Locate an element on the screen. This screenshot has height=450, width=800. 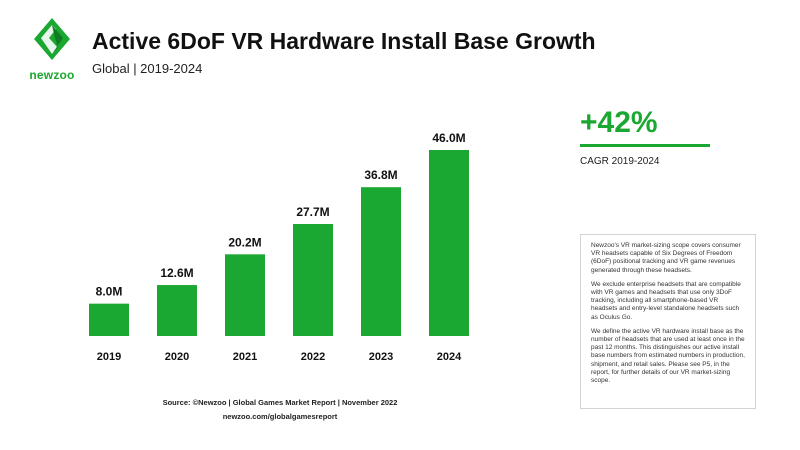
bar-2021 is located at coordinates (245, 295).